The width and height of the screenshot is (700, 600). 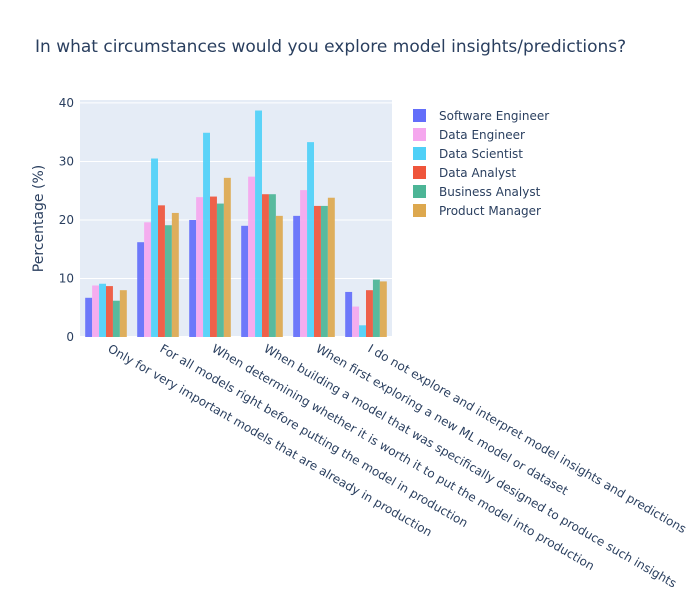 I want to click on legend-item: Product Manager, so click(x=477, y=211).